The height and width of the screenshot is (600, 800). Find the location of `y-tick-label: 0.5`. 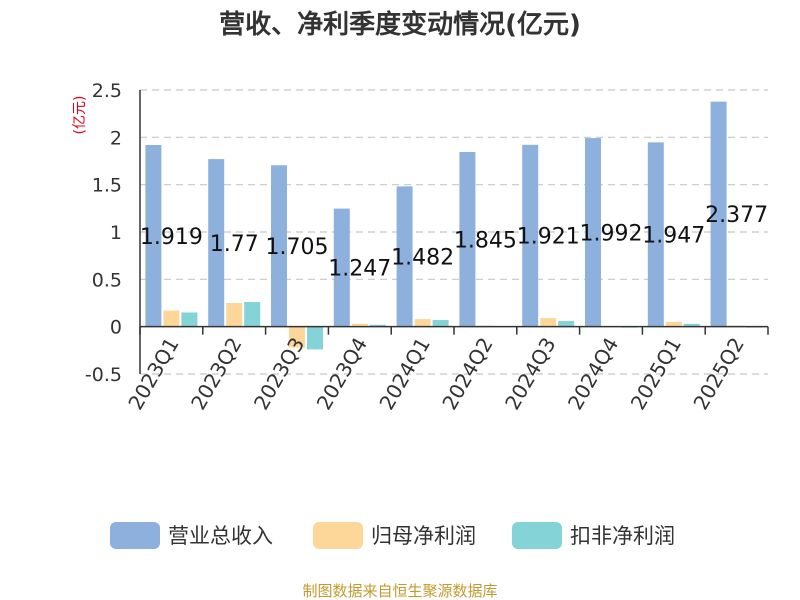

y-tick-label: 0.5 is located at coordinates (107, 280).